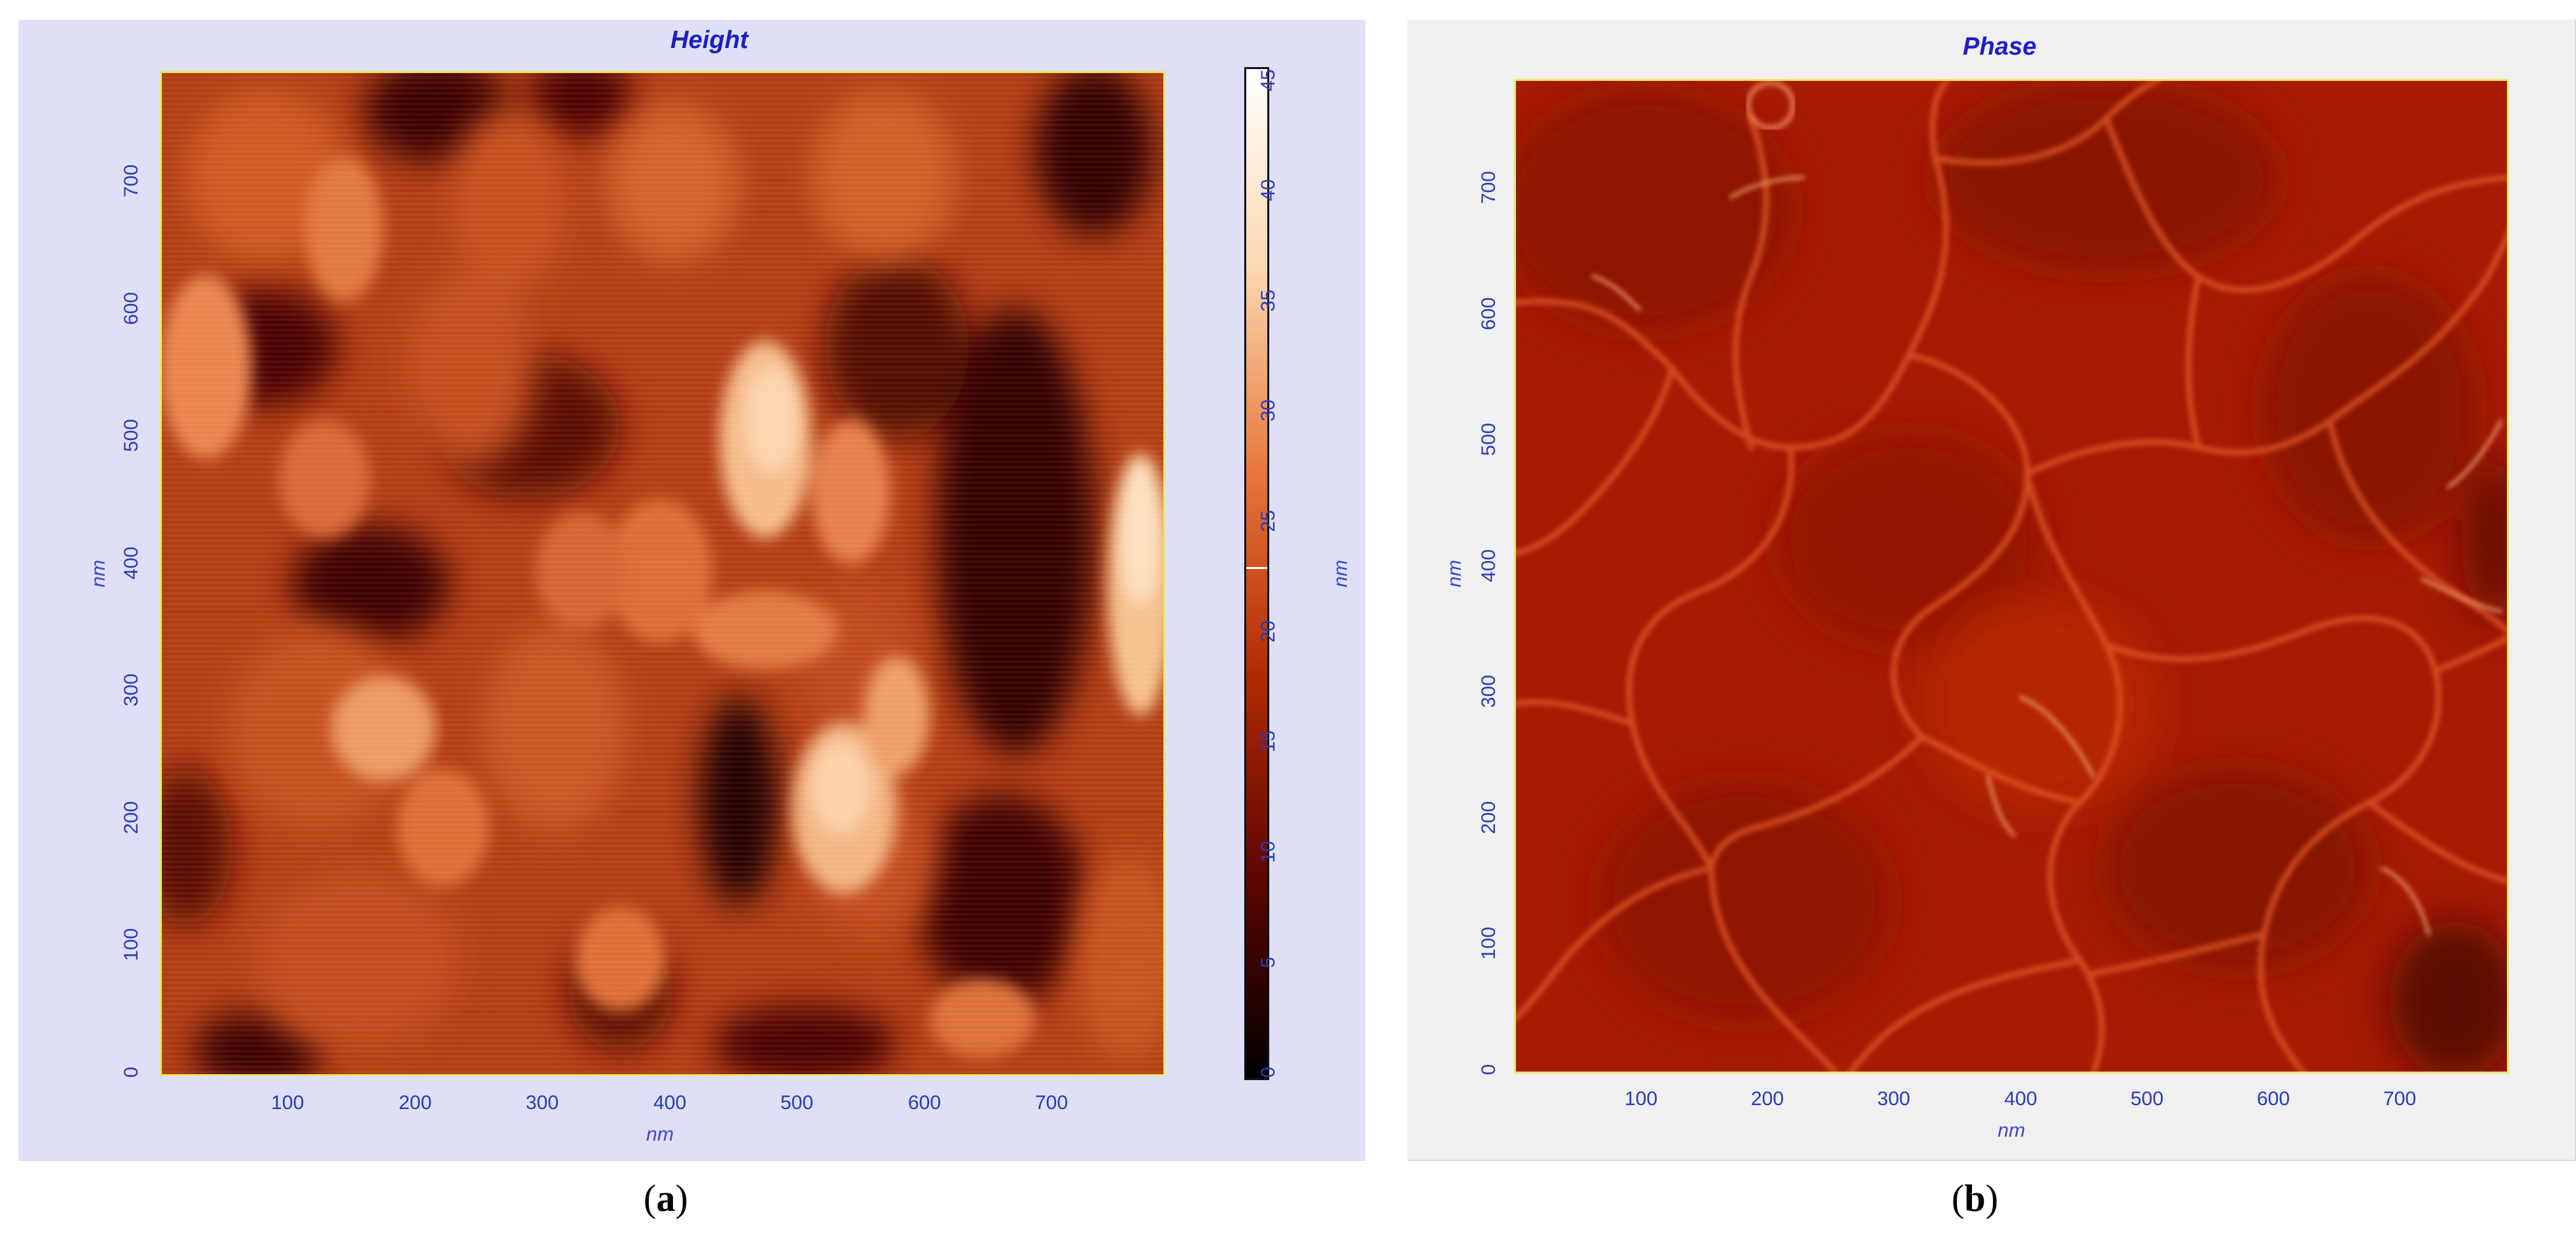  What do you see at coordinates (1489, 691) in the screenshot?
I see `phase-y-tick: 300` at bounding box center [1489, 691].